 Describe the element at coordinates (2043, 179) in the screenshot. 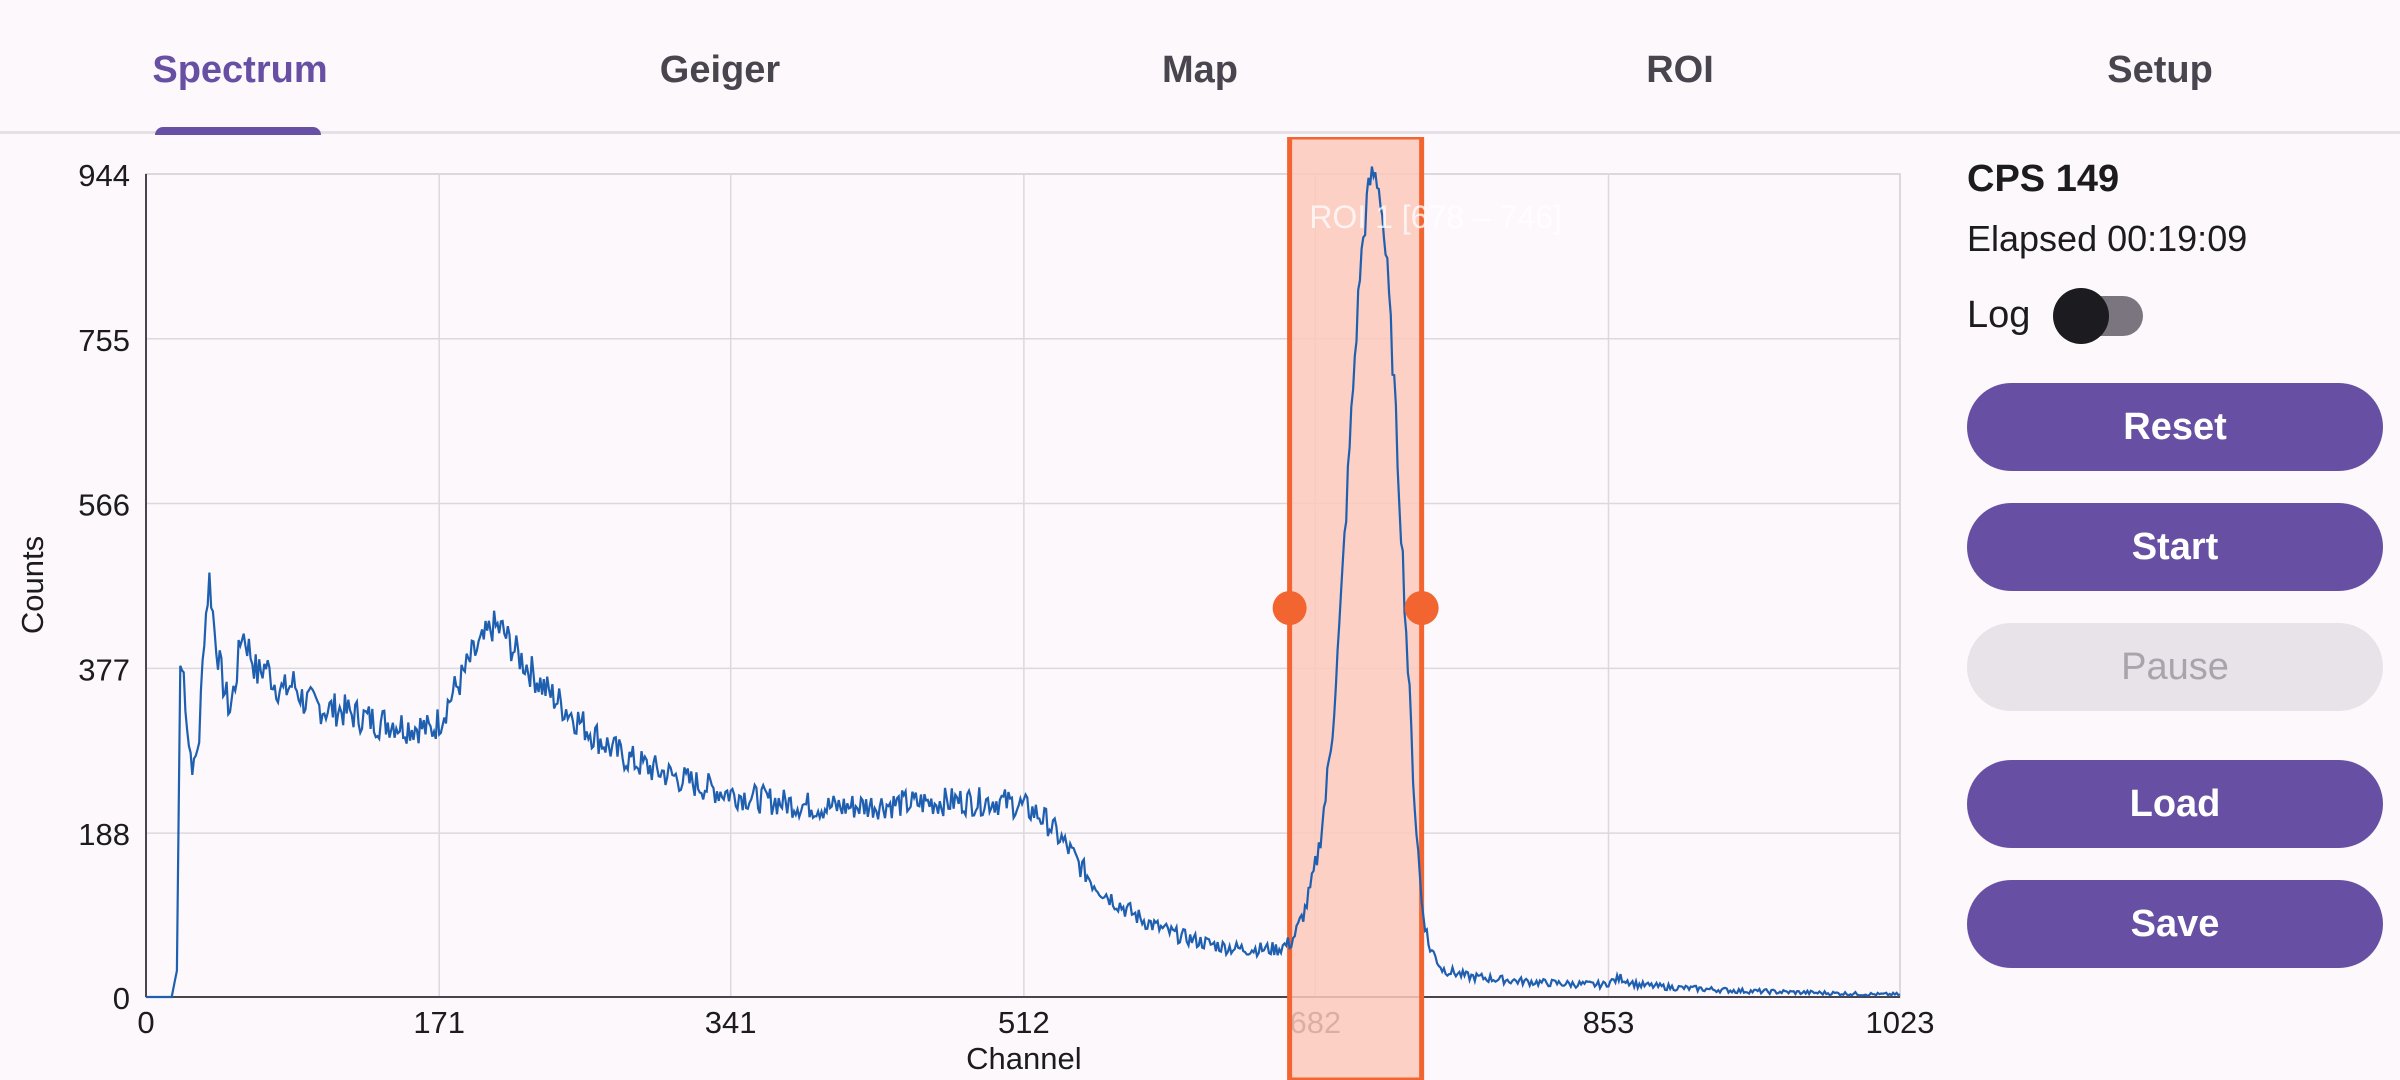

I see `cps-readout: CPS 149` at that location.